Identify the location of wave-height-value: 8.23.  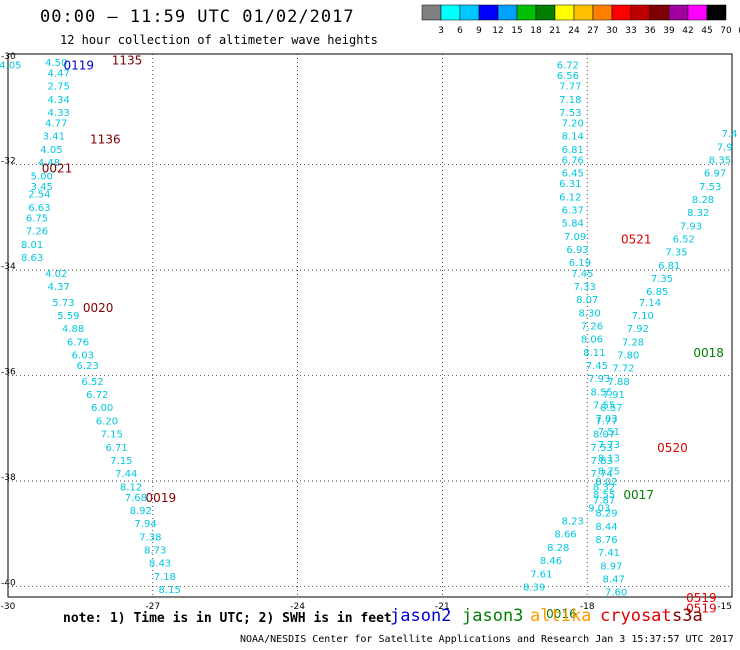
(573, 522).